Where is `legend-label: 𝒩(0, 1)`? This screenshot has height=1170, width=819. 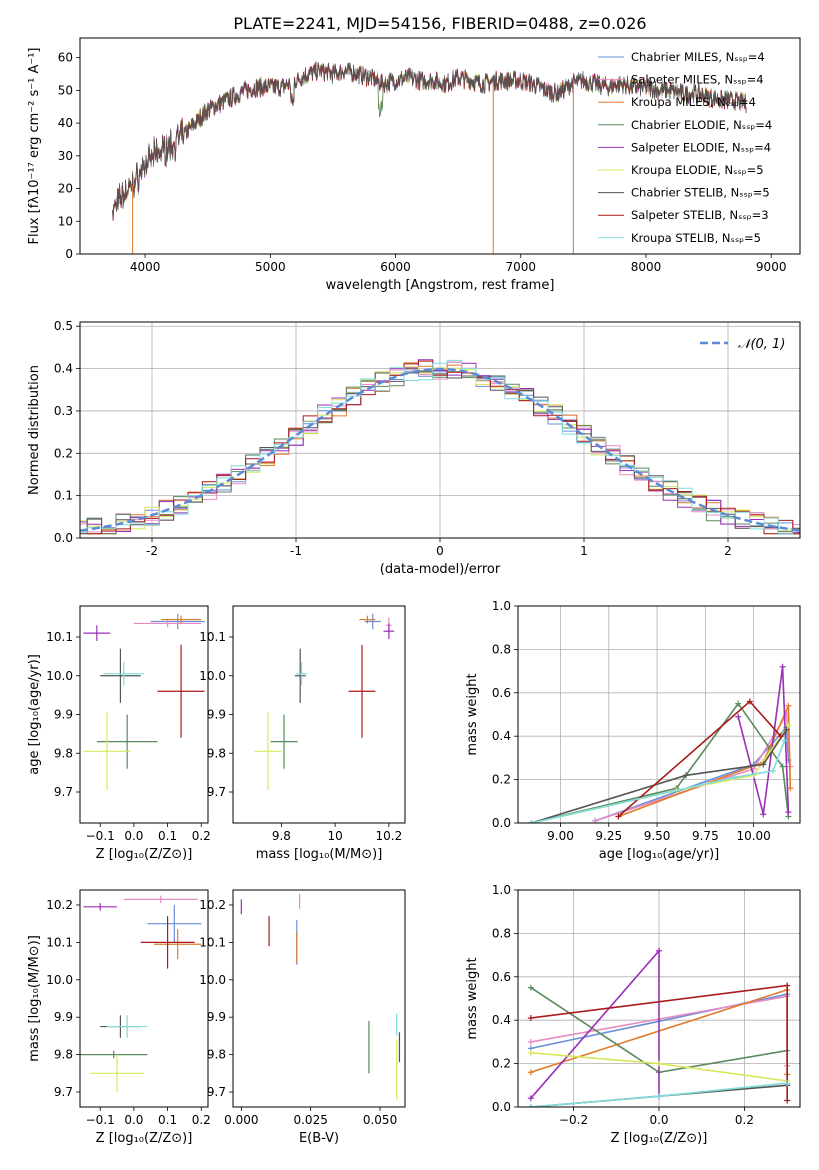 legend-label: 𝒩(0, 1) is located at coordinates (761, 344).